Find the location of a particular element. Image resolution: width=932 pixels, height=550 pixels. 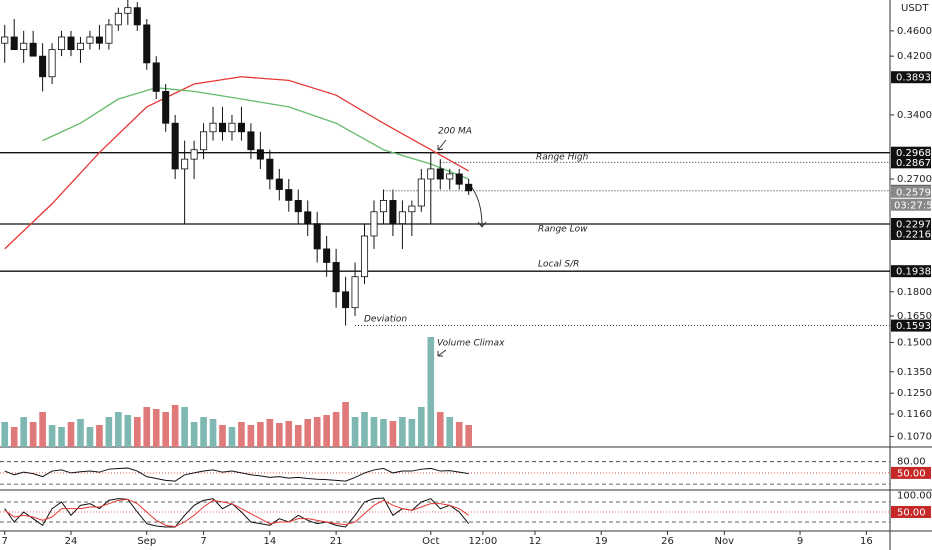

marker-box is located at coordinates (911, 512).